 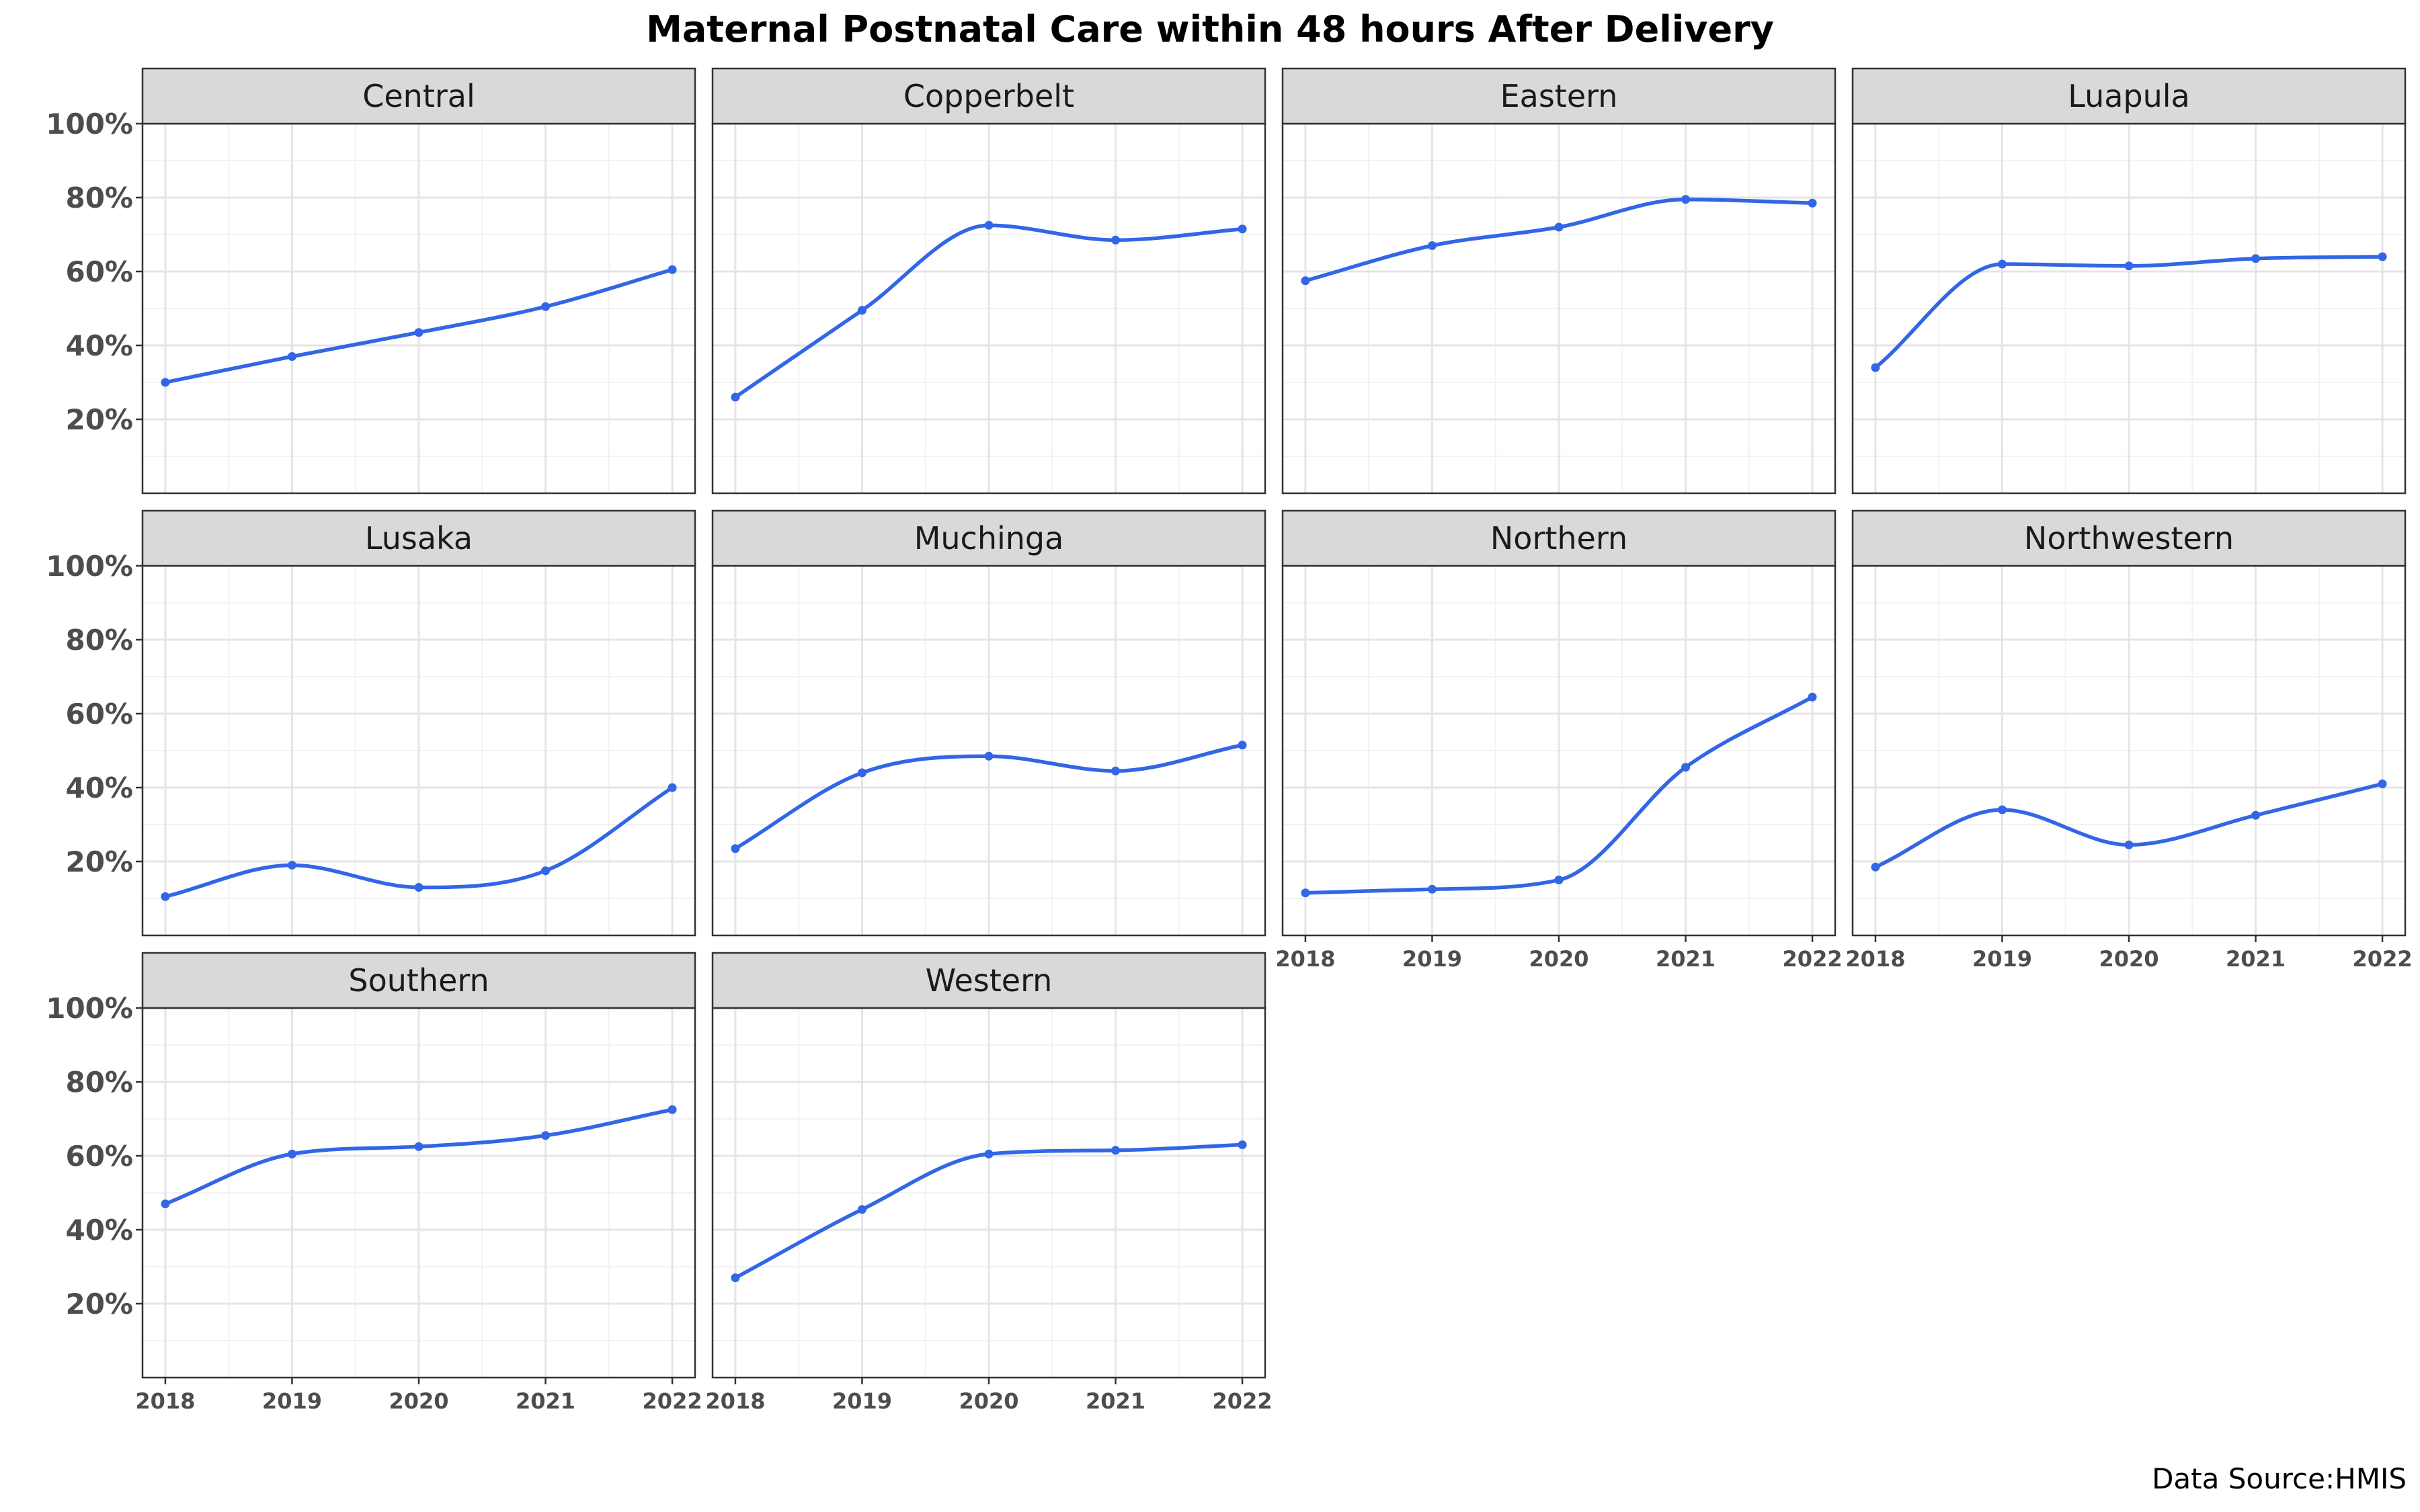 I want to click on facet-strip-luapula, so click(x=2129, y=96).